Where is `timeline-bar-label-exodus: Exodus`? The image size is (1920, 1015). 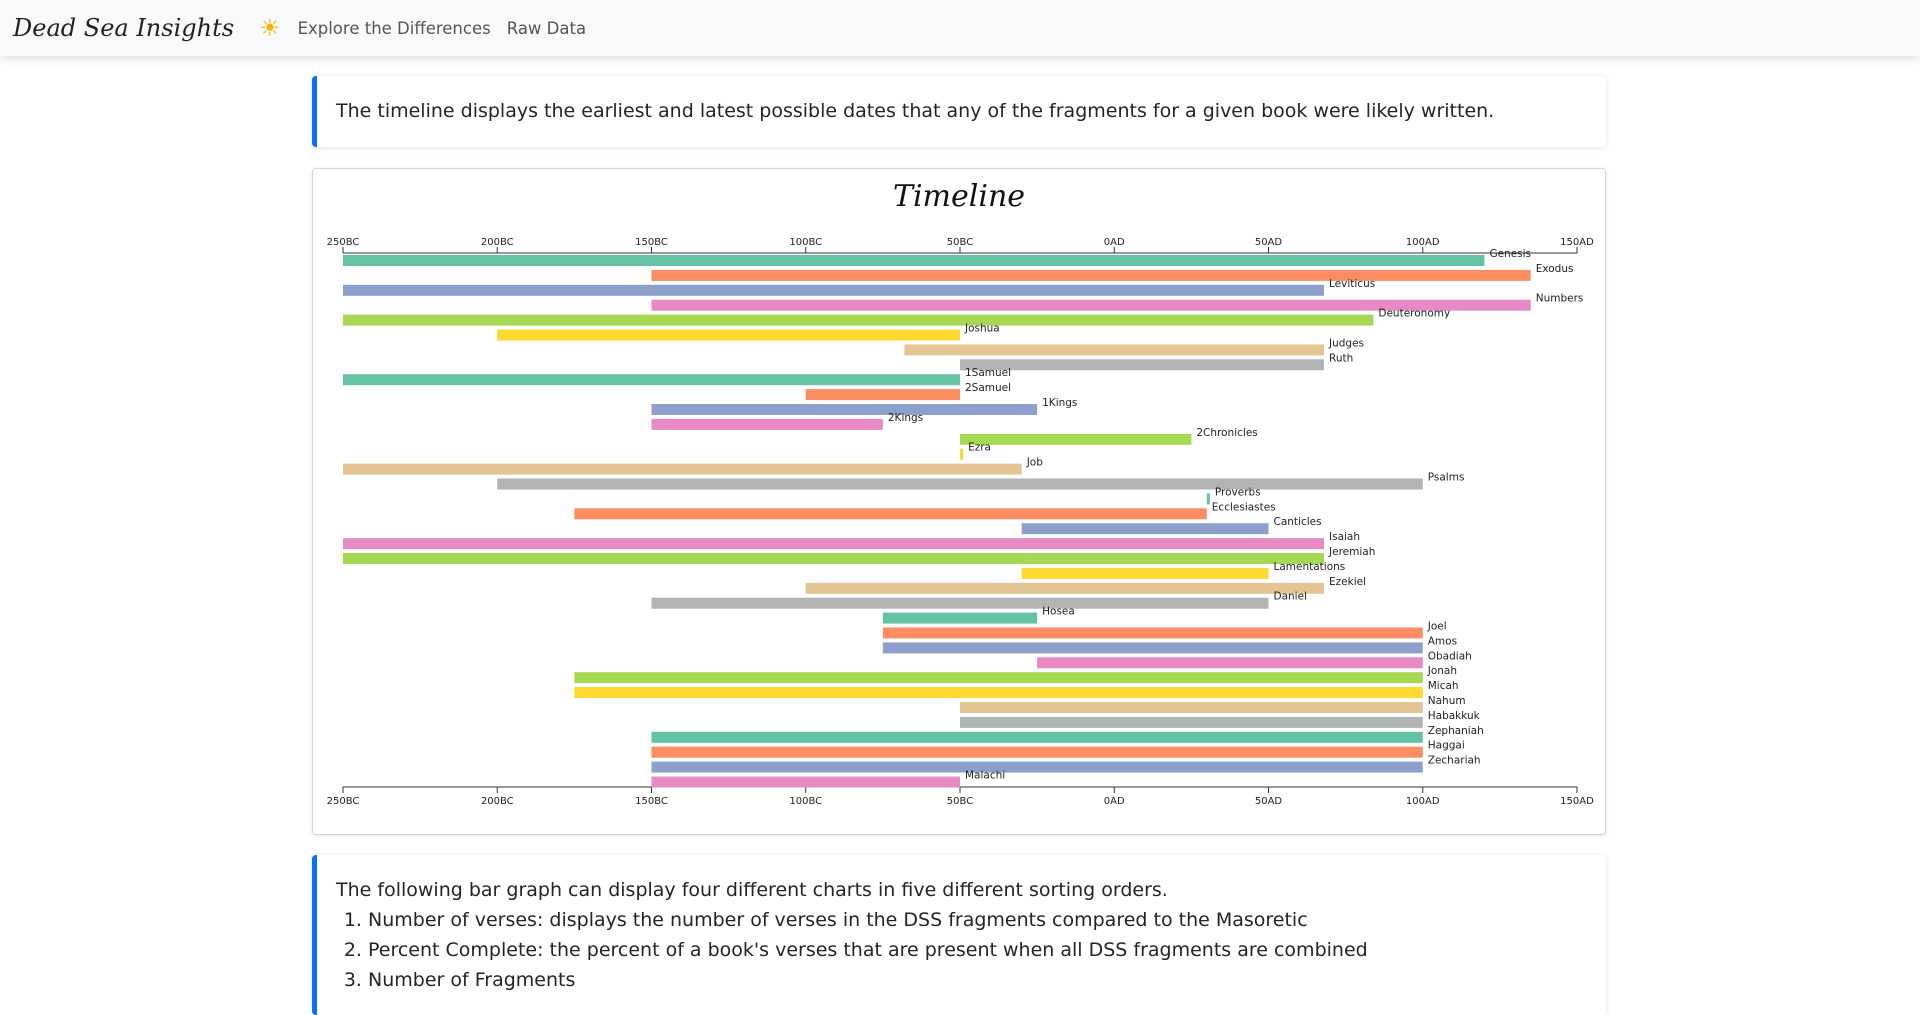 timeline-bar-label-exodus: Exodus is located at coordinates (1555, 269).